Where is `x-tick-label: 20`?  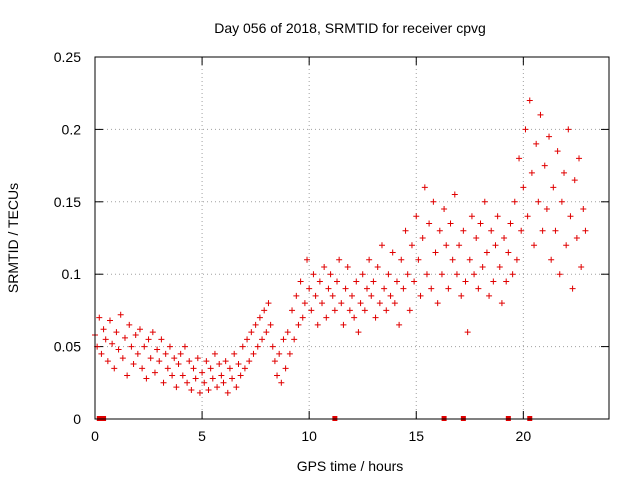 x-tick-label: 20 is located at coordinates (524, 436).